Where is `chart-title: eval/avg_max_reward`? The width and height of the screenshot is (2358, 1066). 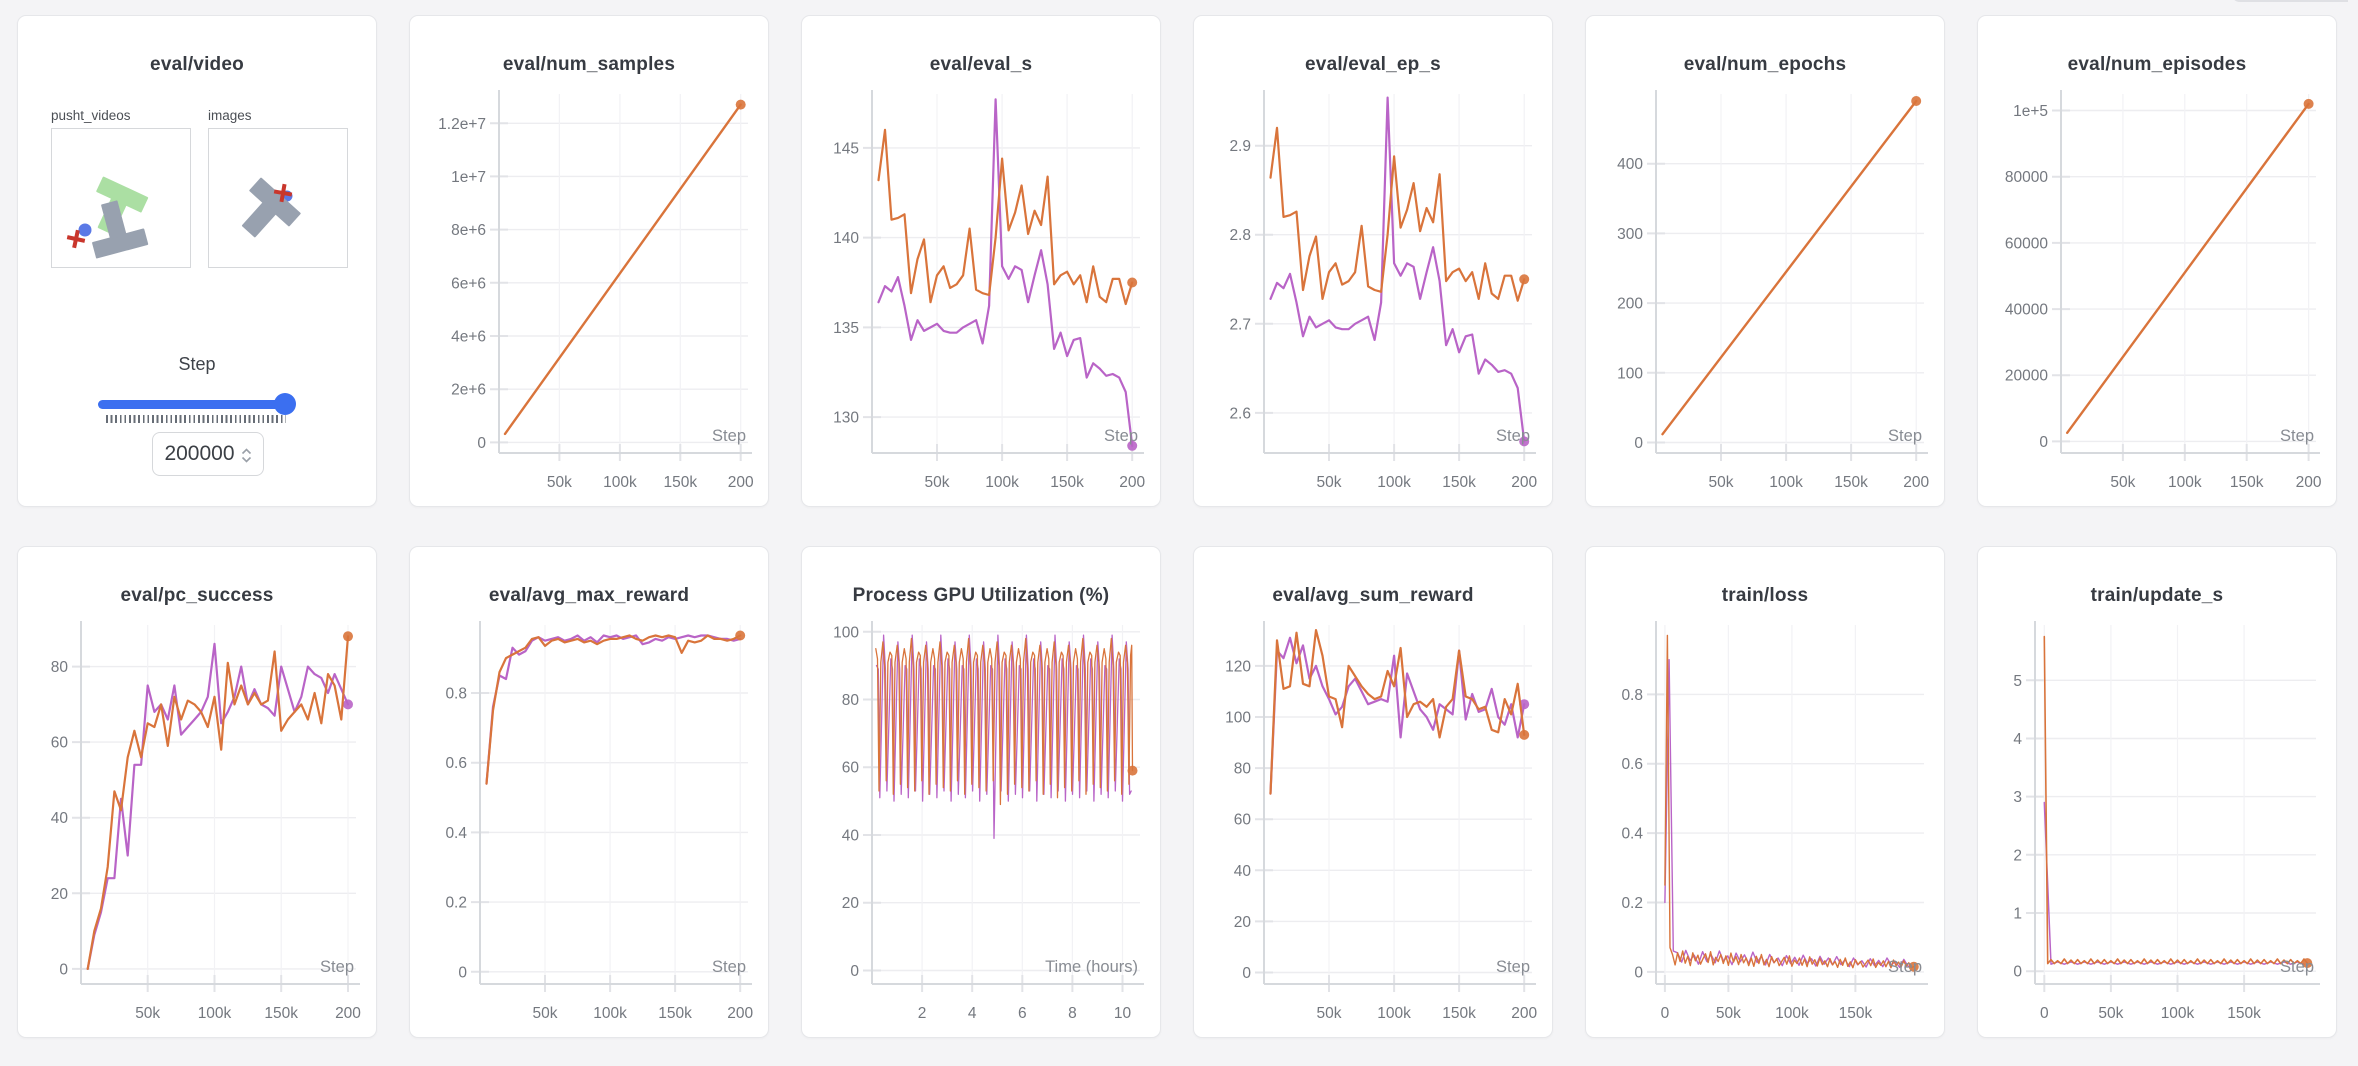 chart-title: eval/avg_max_reward is located at coordinates (589, 595).